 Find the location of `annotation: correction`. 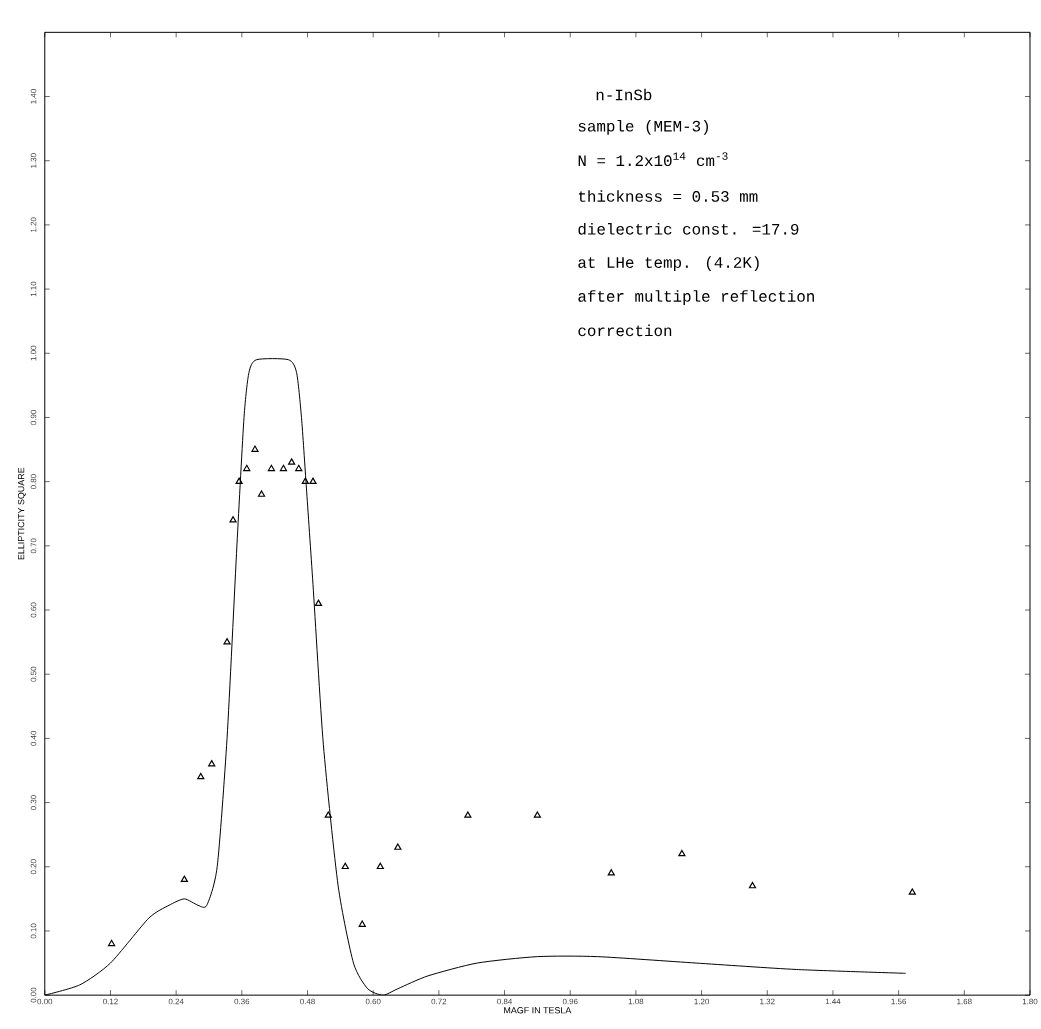

annotation: correction is located at coordinates (625, 330).